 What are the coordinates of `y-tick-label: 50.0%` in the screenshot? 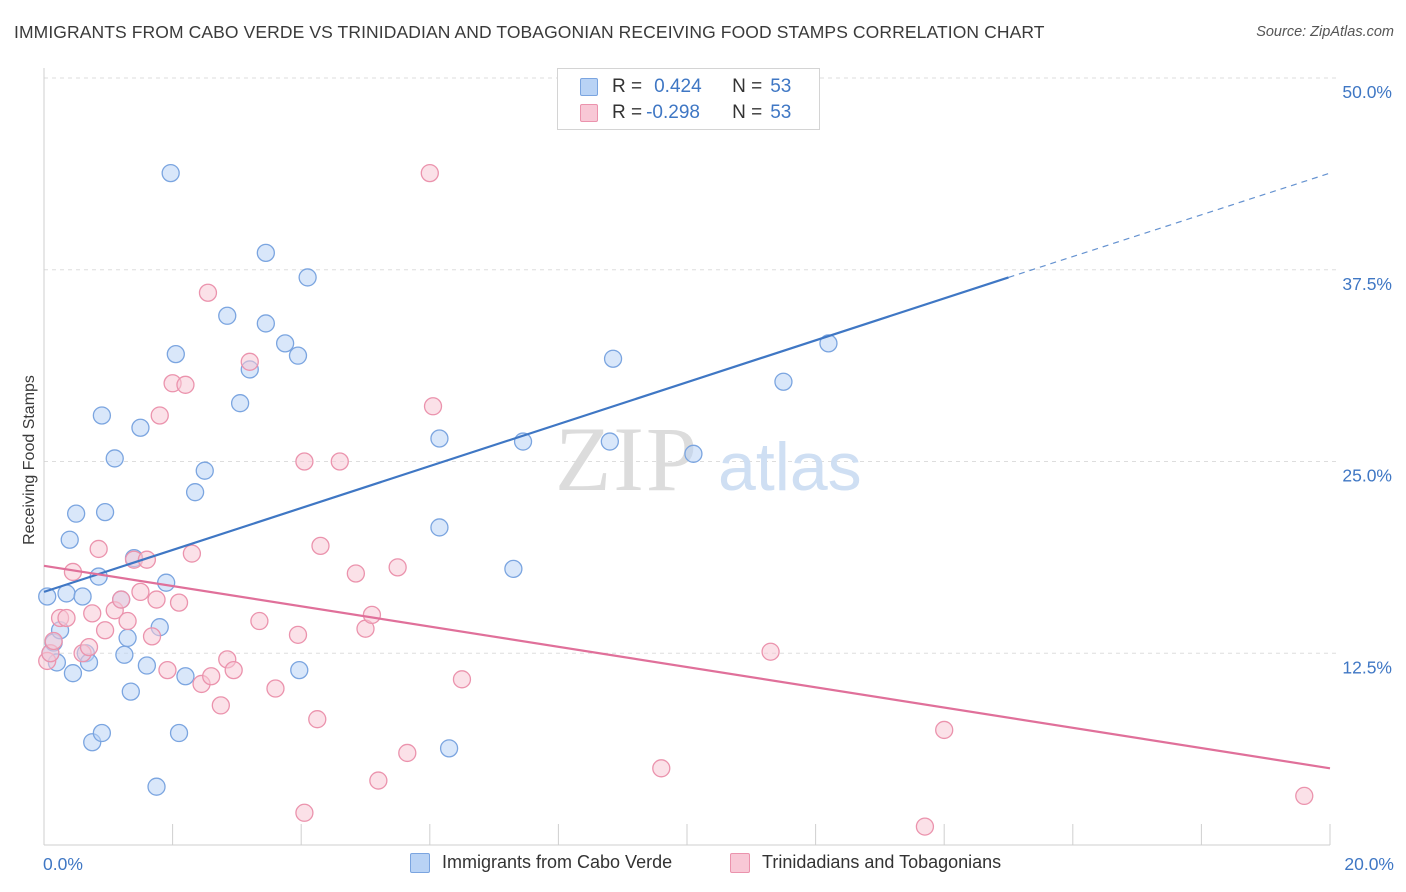 It's located at (1367, 92).